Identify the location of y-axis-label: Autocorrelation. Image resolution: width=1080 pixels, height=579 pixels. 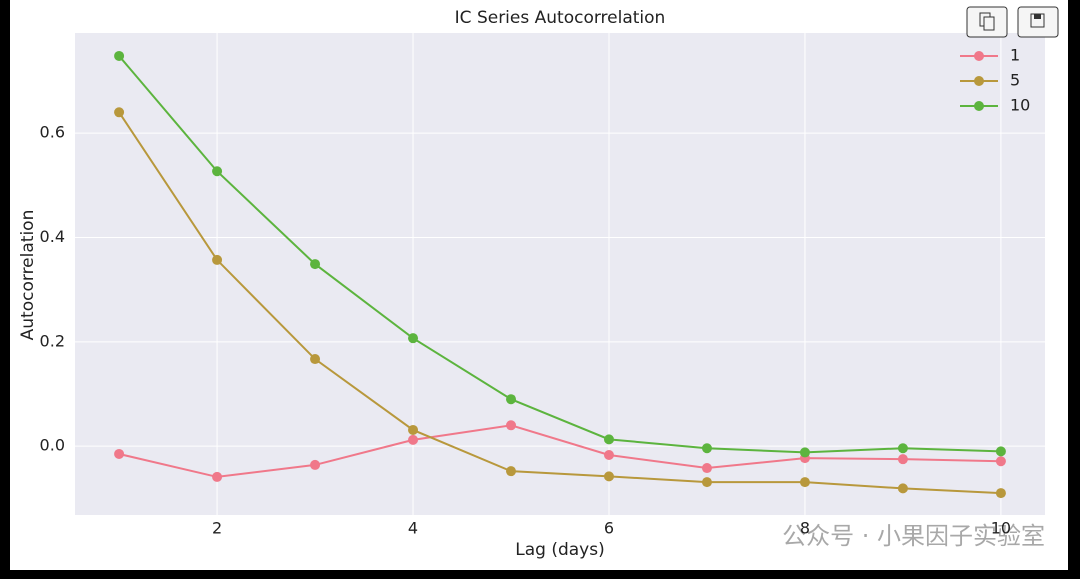
(28, 275).